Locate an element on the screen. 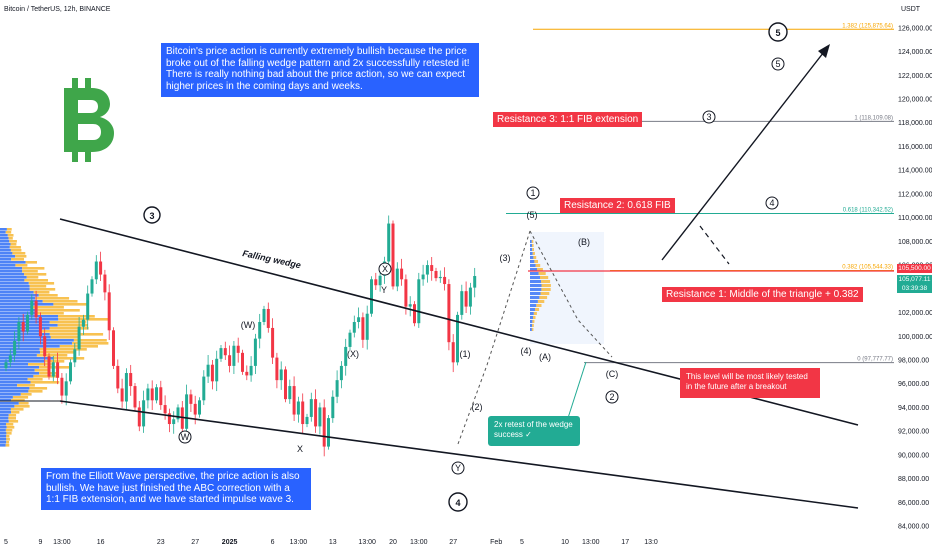 This screenshot has width=932, height=550. correction-path is located at coordinates (571, 294).